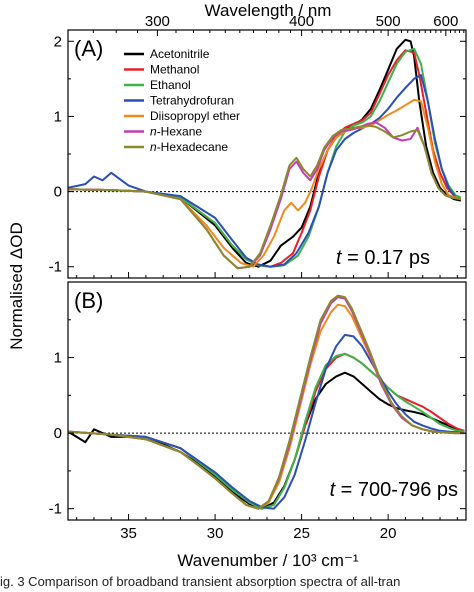 The width and height of the screenshot is (474, 592). I want to click on x-tick-label: 30, so click(215, 533).